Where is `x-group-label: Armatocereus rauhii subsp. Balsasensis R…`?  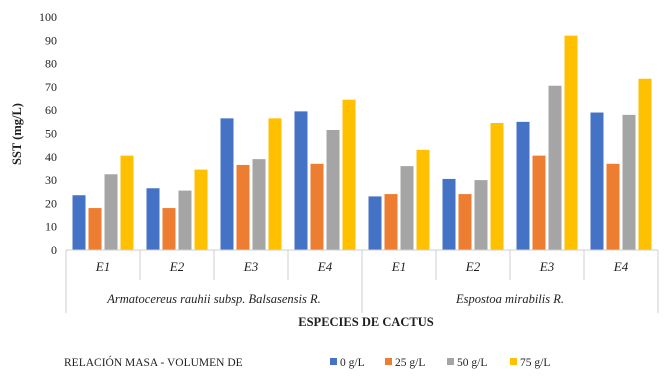 x-group-label: Armatocereus rauhii subsp. Balsasensis R… is located at coordinates (213, 299).